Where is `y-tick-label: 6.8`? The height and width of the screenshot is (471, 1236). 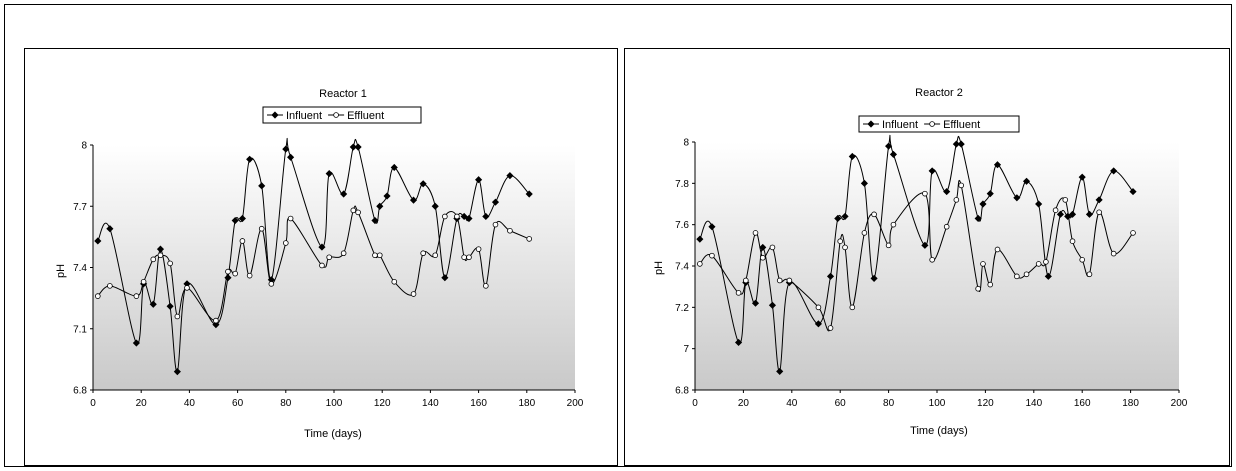
y-tick-label: 6.8 is located at coordinates (682, 391).